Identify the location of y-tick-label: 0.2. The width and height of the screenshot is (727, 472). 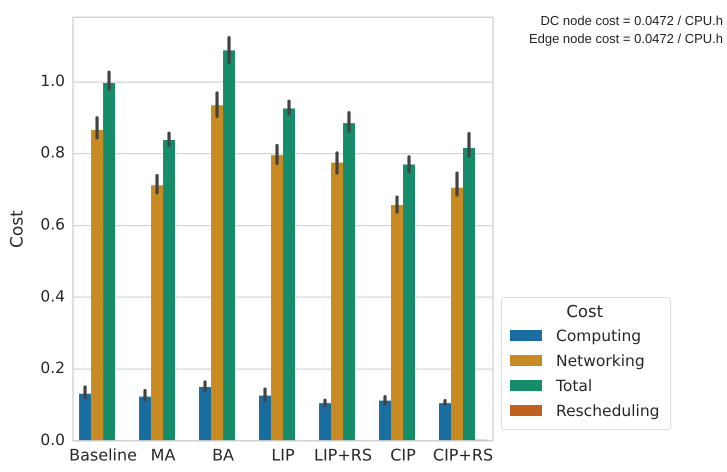
(53, 368).